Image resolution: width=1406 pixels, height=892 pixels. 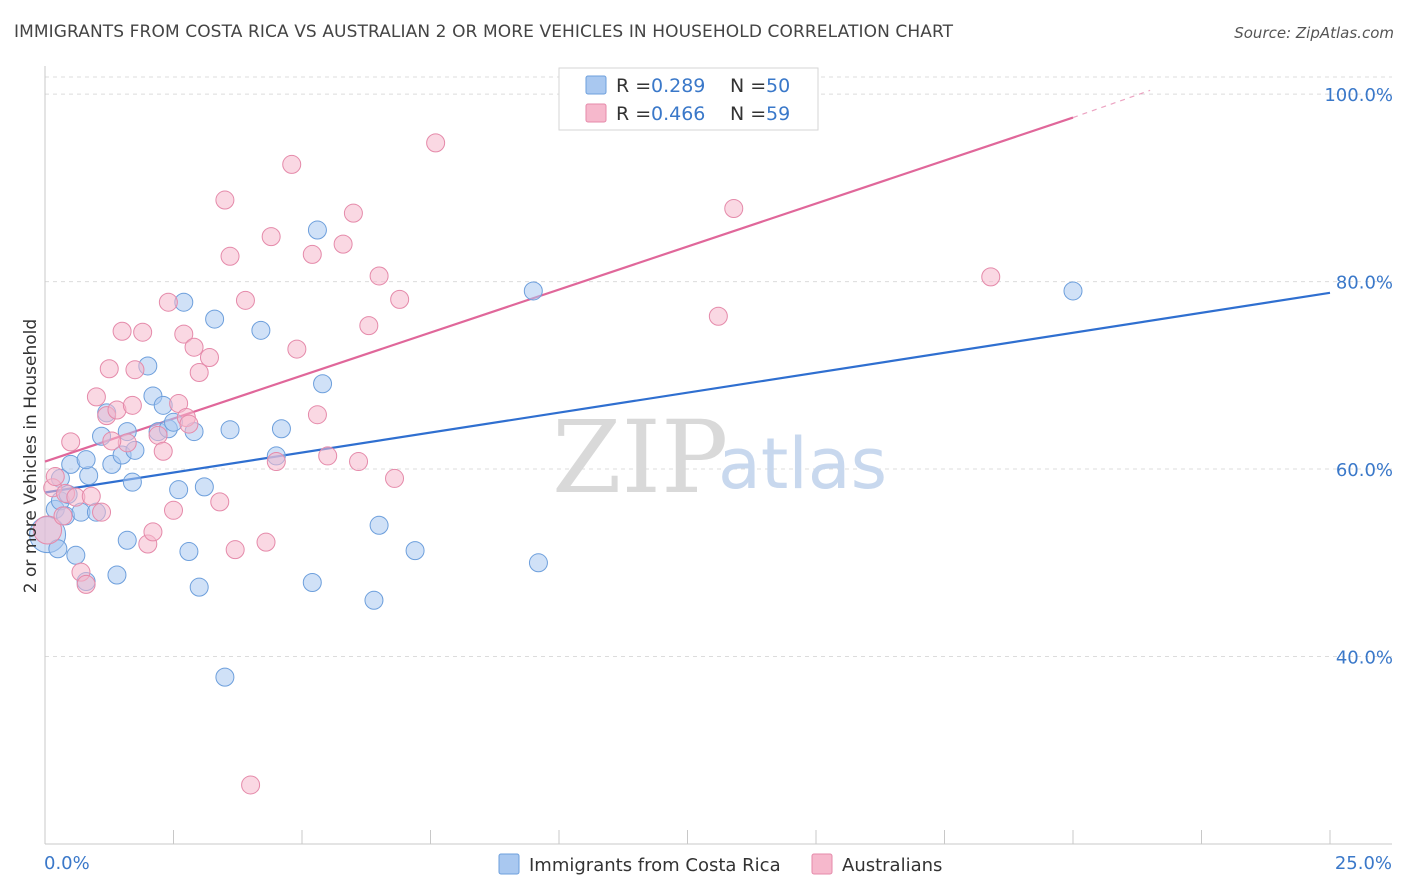 I want to click on legend-n-value-1: 50, so click(x=778, y=86).